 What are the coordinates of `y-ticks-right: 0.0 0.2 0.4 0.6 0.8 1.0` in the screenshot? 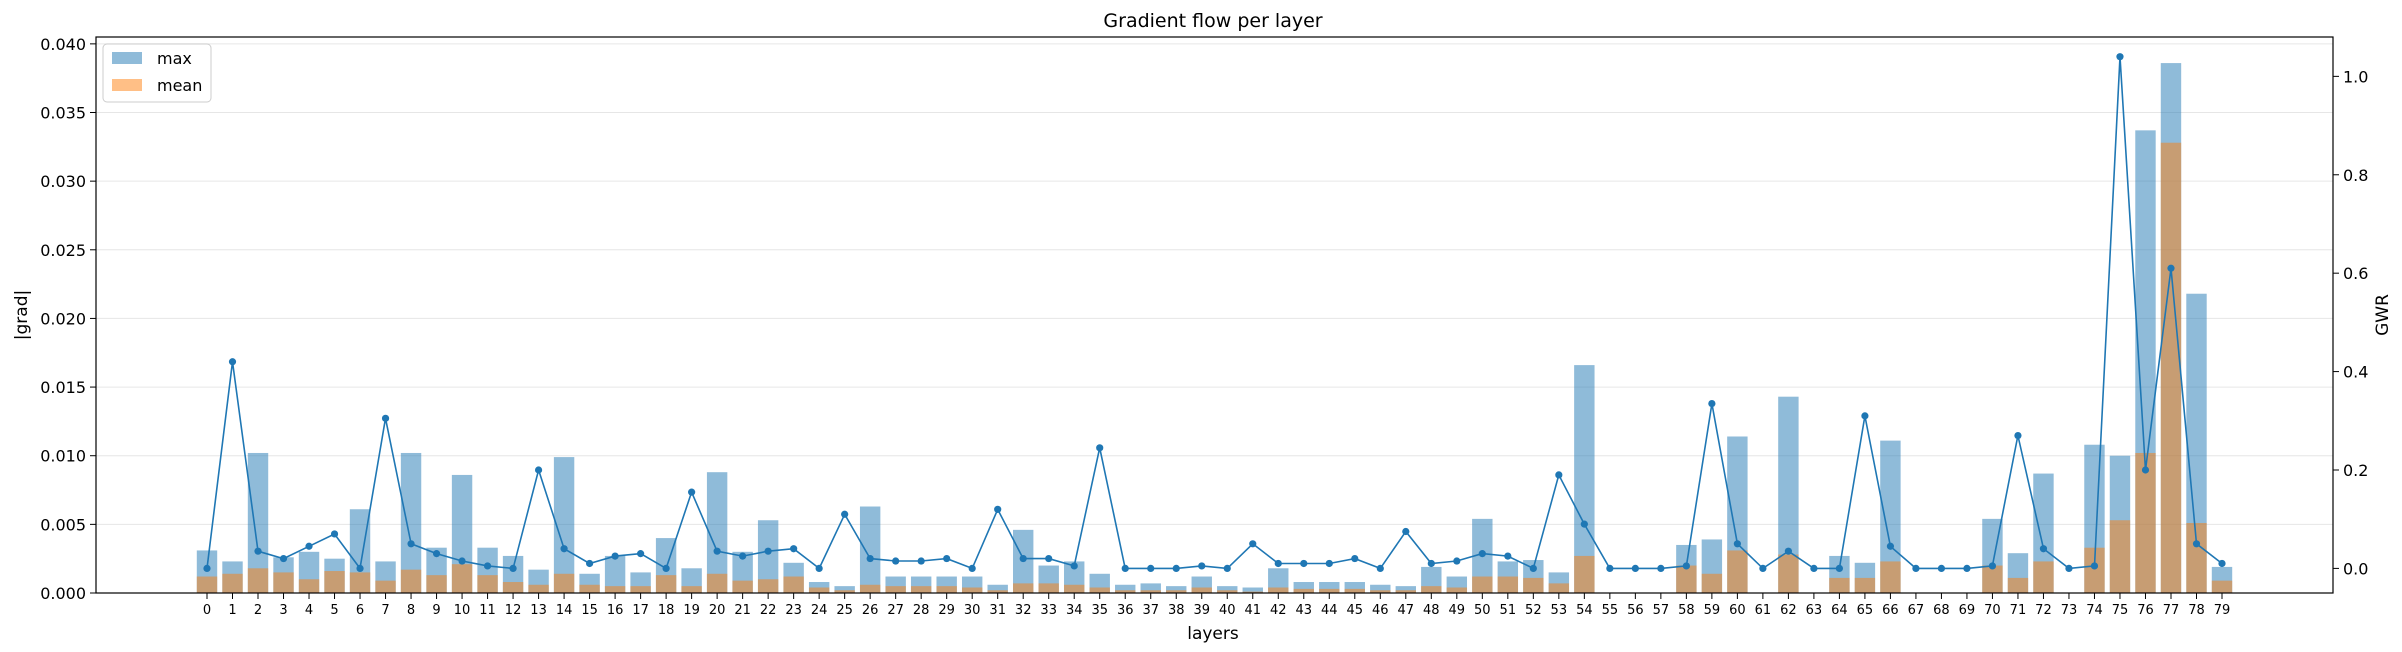 It's located at (2350, 322).